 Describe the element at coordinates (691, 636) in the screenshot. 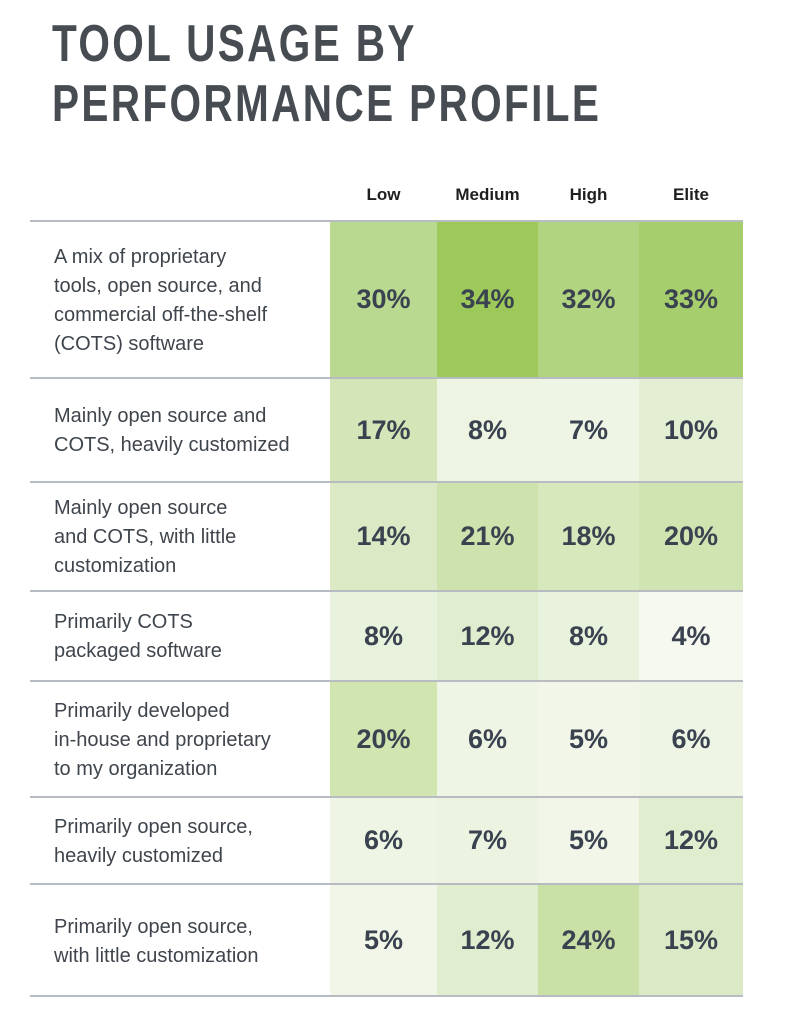

I see `heatmap-cell: 4%` at that location.